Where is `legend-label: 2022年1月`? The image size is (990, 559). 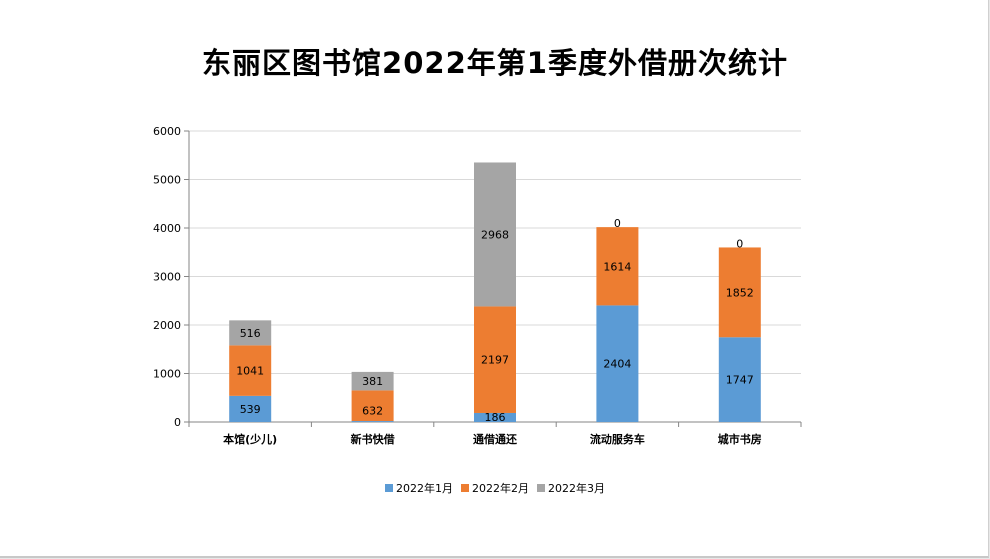
legend-label: 2022年1月 is located at coordinates (424, 488).